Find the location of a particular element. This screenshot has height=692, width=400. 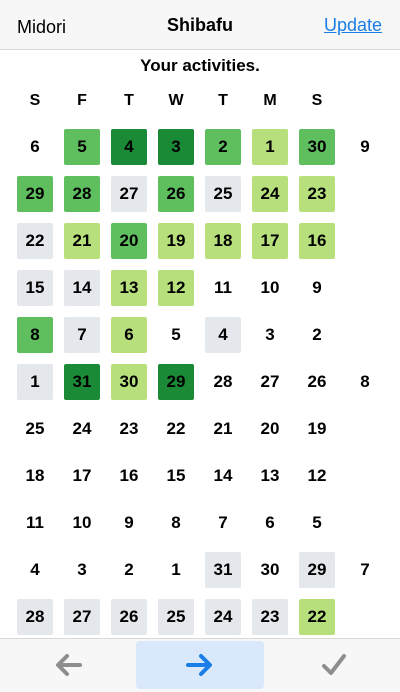

confirm-button is located at coordinates (334, 665).